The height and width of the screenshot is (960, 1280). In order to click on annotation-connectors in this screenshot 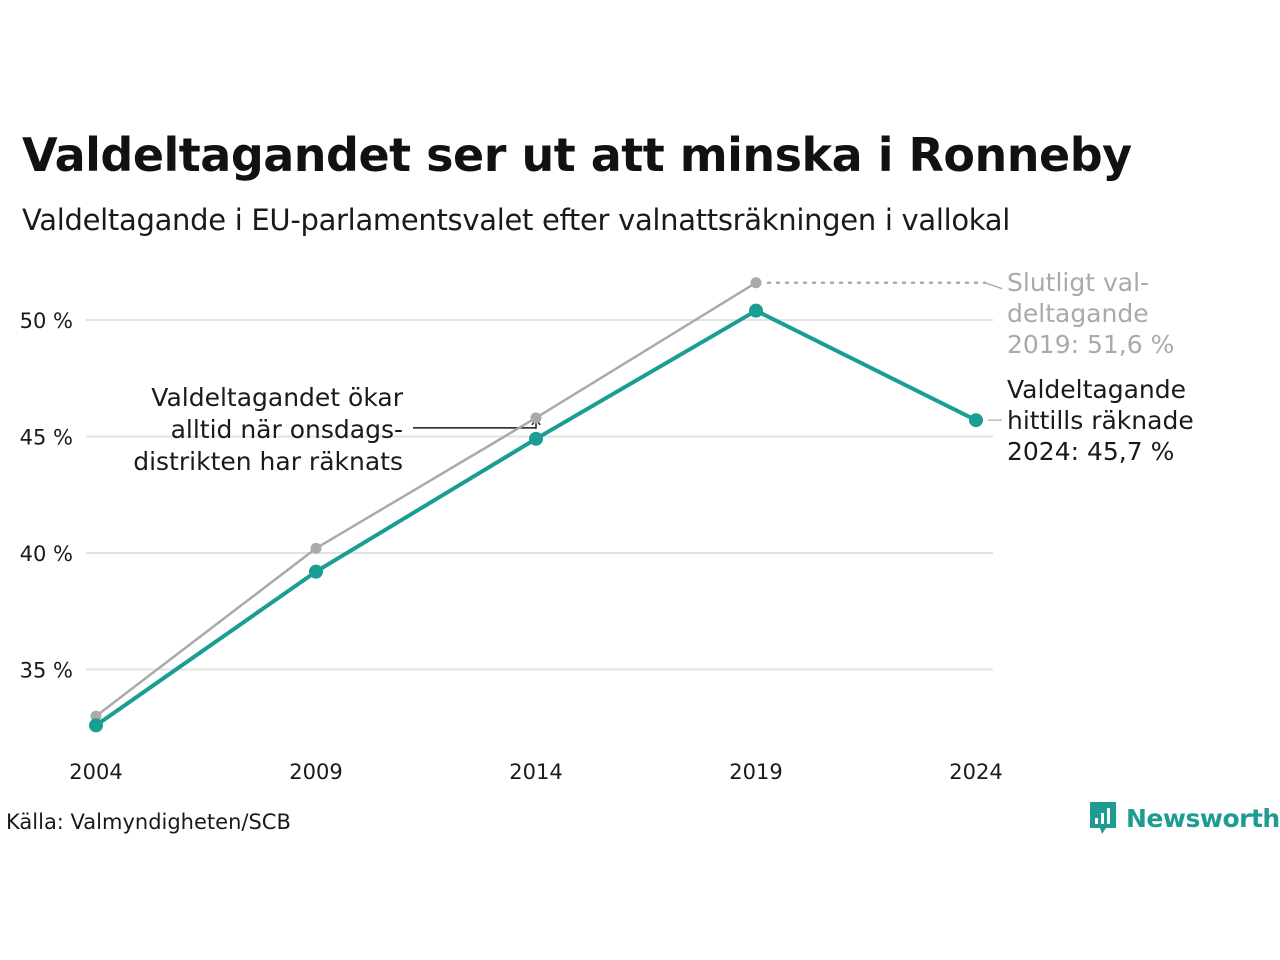, I will do `click(708, 355)`.